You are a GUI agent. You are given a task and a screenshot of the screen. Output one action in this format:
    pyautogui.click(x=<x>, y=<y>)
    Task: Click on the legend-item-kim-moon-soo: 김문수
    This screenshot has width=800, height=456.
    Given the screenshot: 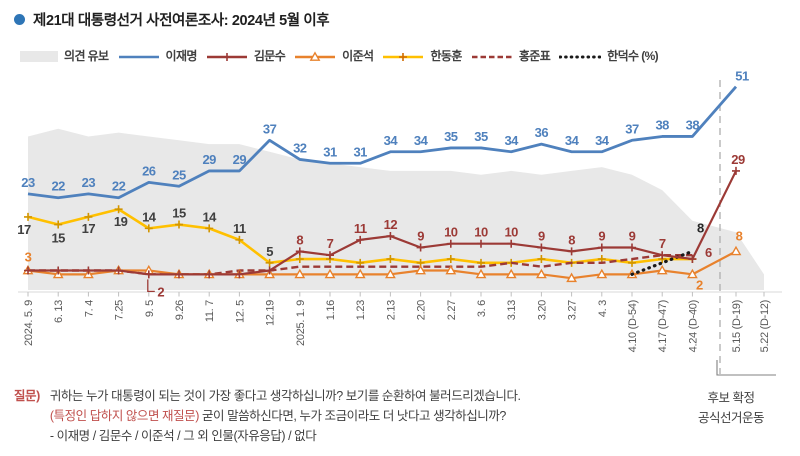 What is the action you would take?
    pyautogui.click(x=246, y=55)
    